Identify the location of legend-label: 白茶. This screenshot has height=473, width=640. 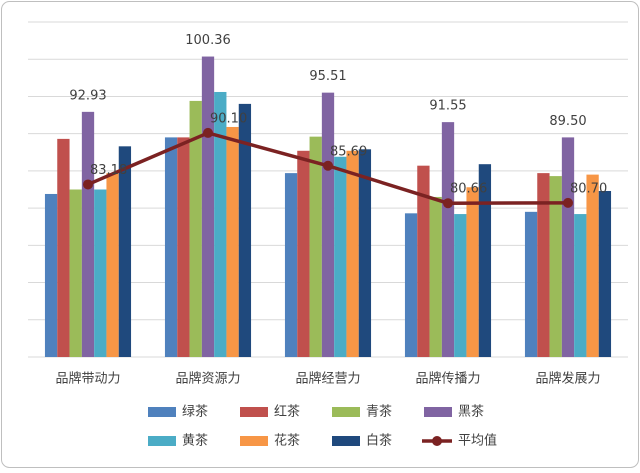
(379, 441).